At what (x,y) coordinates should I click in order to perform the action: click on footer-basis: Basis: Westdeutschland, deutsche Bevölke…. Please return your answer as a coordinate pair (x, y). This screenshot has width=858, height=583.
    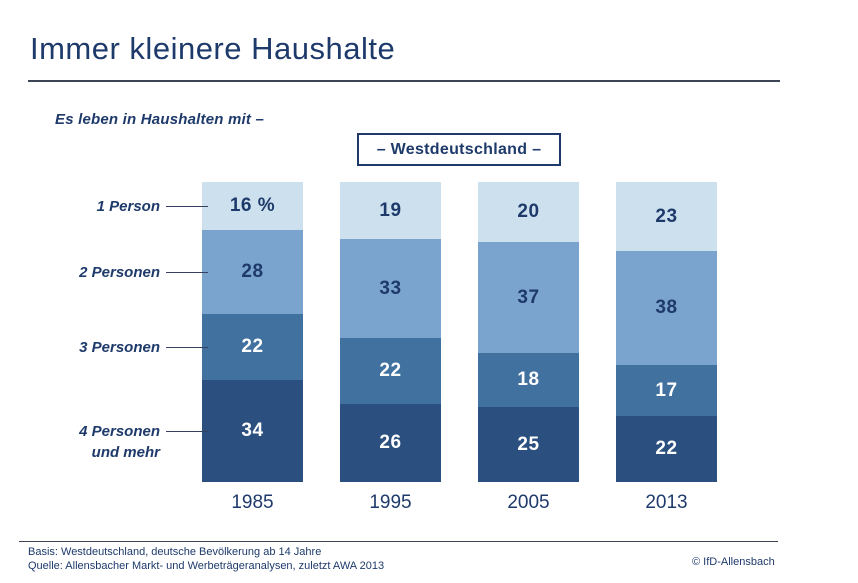
    Looking at the image, I should click on (175, 552).